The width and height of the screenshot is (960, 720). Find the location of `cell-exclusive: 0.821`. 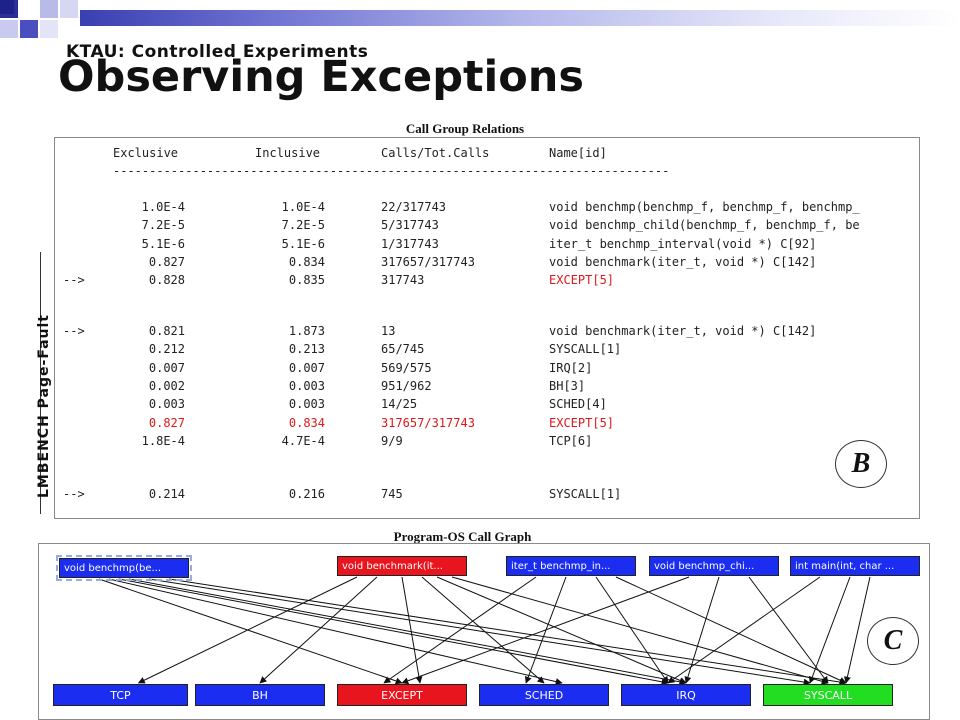

cell-exclusive: 0.821 is located at coordinates (166, 331).